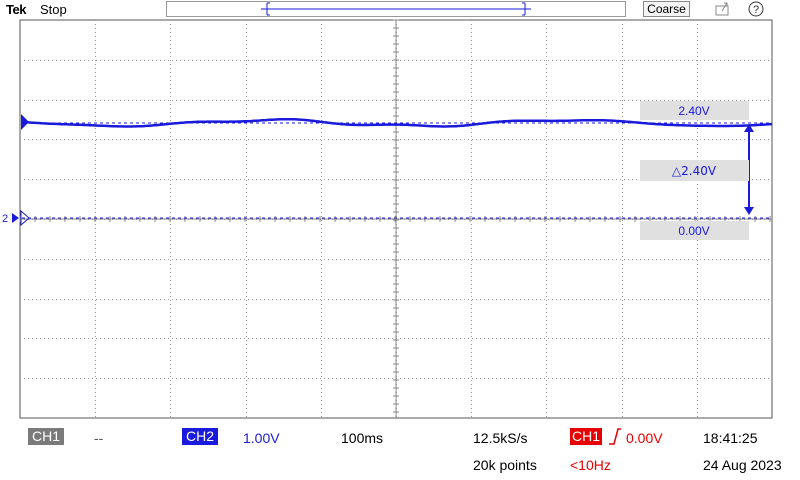 Image resolution: width=800 pixels, height=480 pixels. Describe the element at coordinates (742, 465) in the screenshot. I see `clock-date: 24 Aug 2023` at that location.